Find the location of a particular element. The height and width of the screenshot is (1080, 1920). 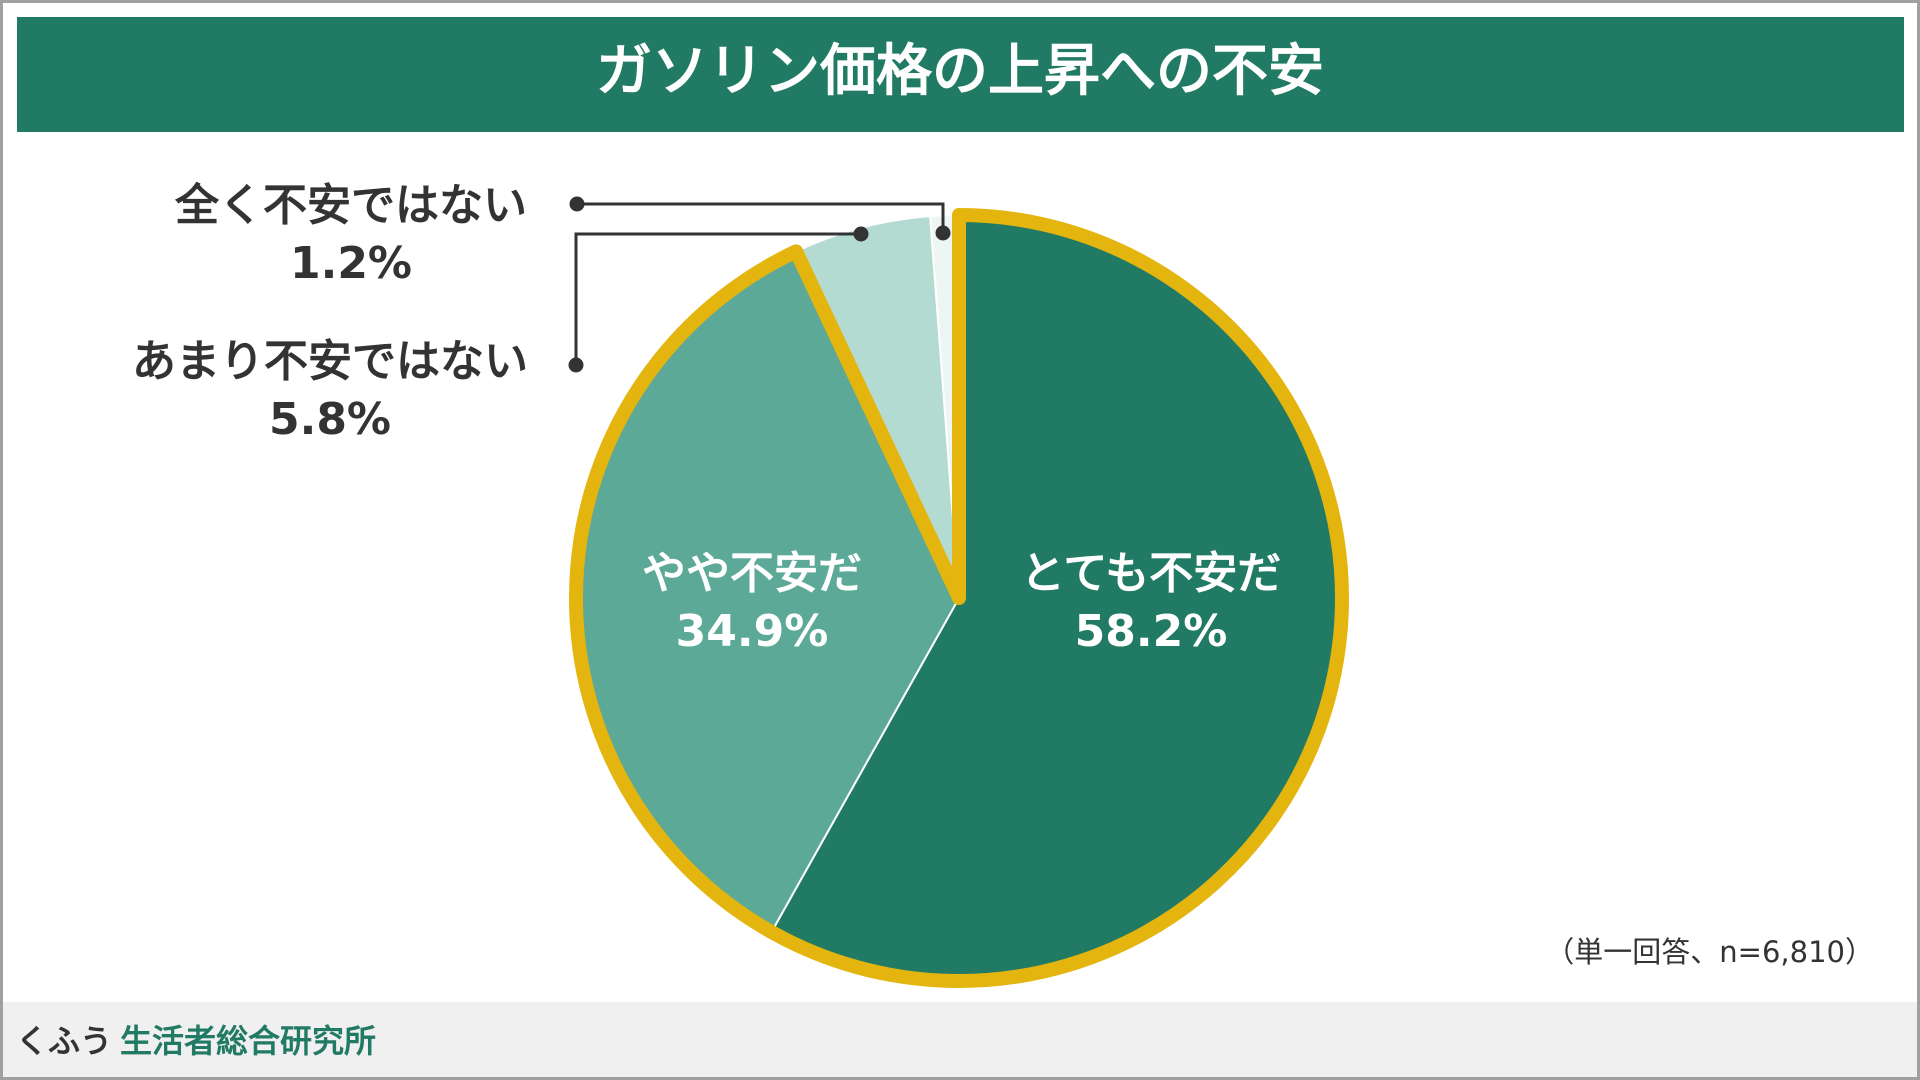

brand-prefix: くふう is located at coordinates (64, 1041).